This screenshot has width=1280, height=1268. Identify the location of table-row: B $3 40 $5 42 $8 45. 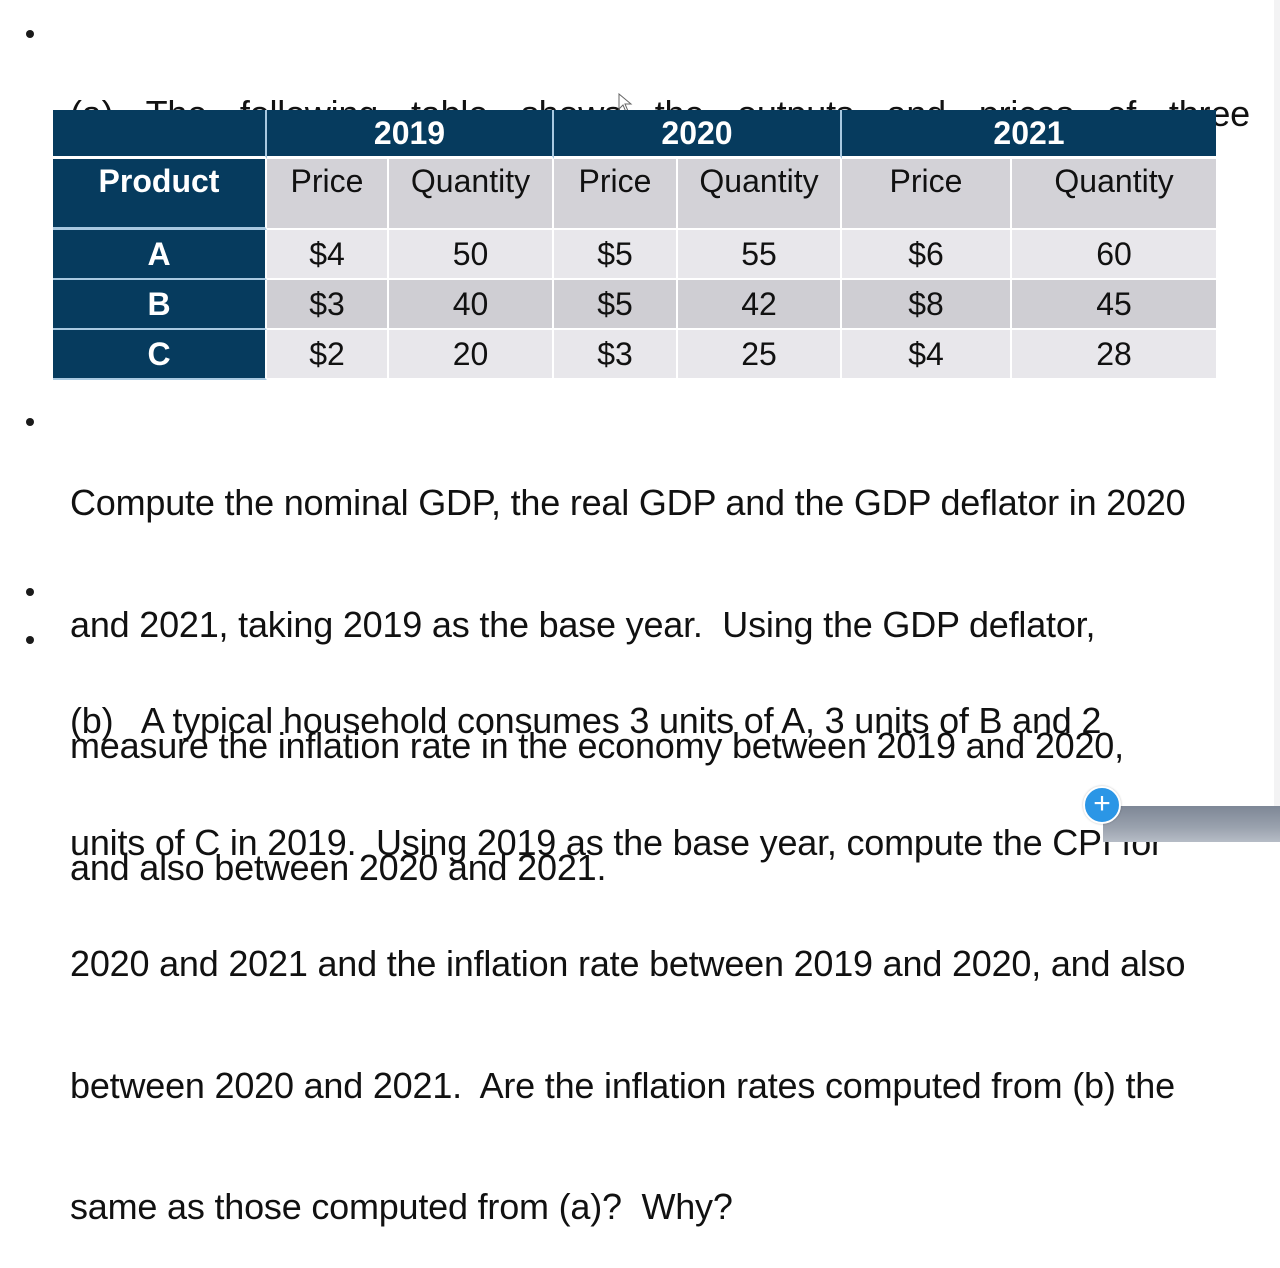
(634, 305).